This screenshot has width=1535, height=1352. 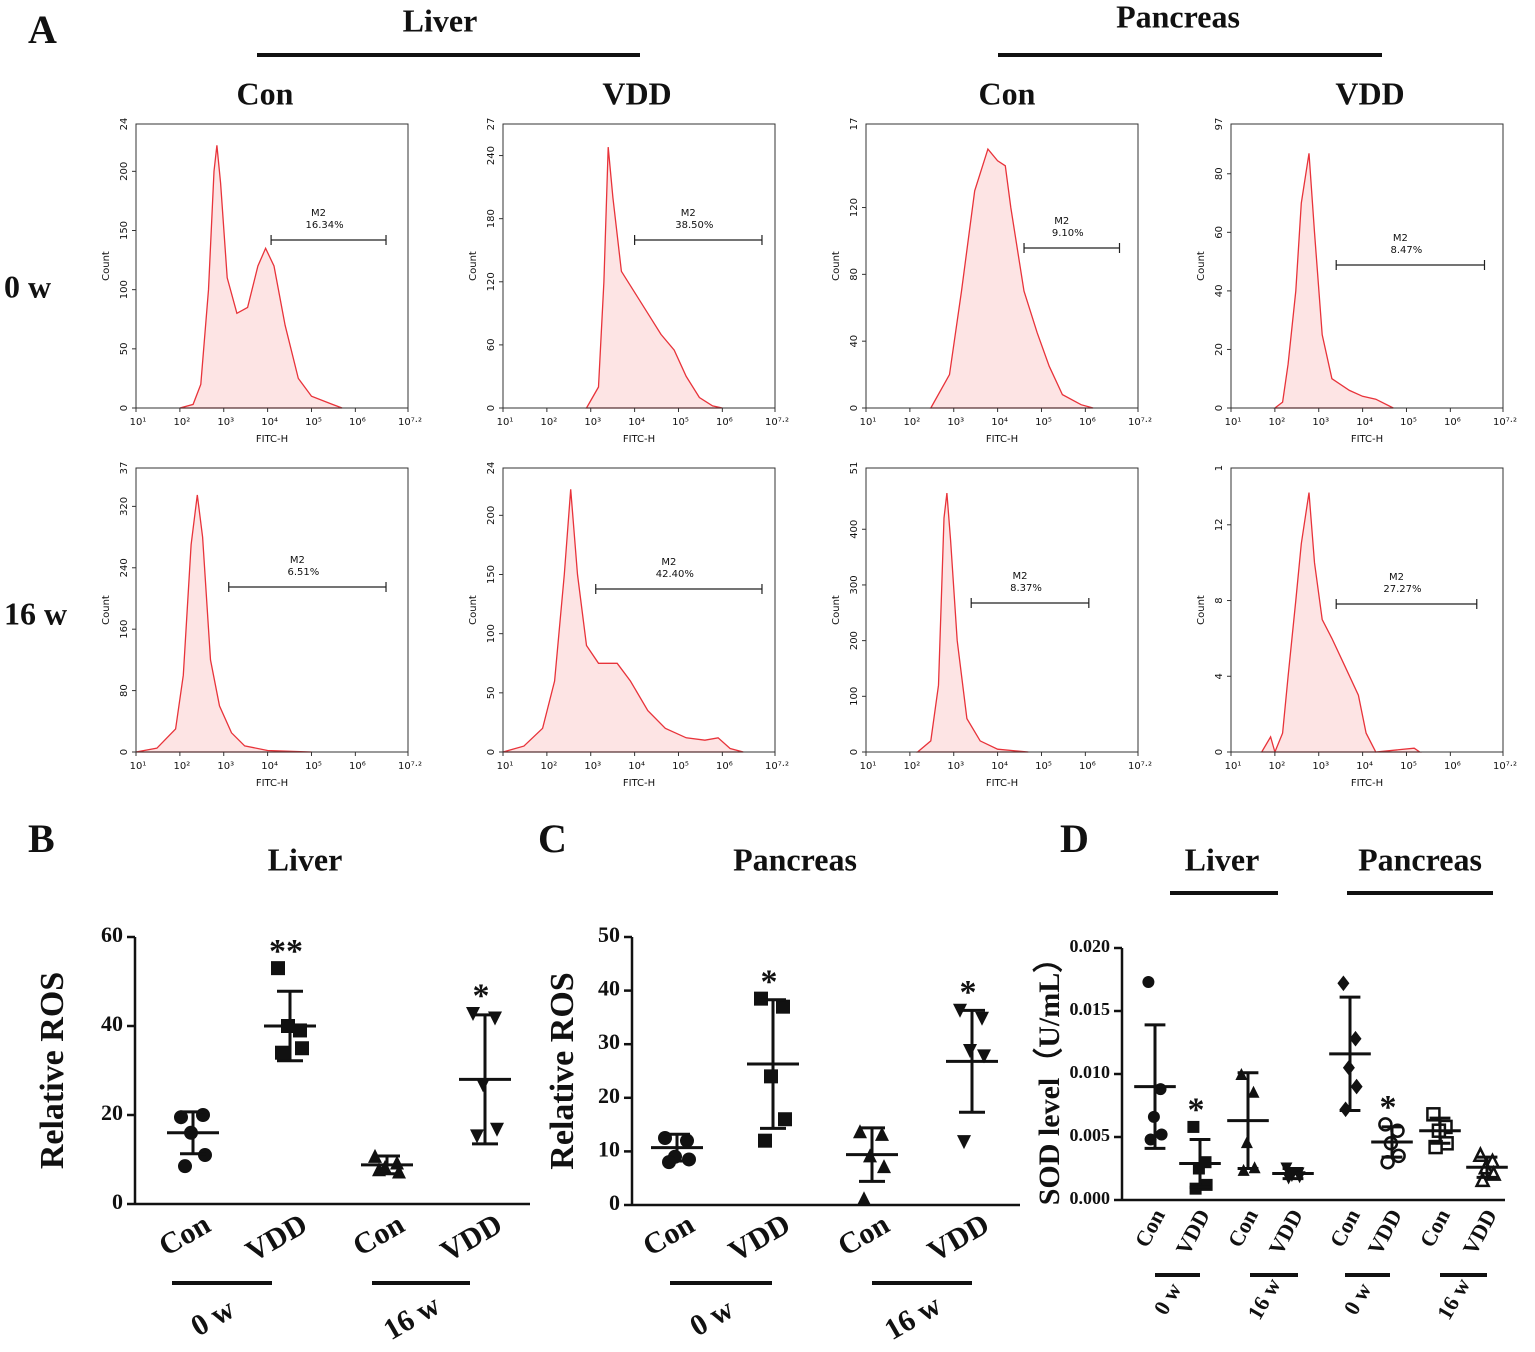 What do you see at coordinates (124, 124) in the screenshot?
I see `y-max-label: 24` at bounding box center [124, 124].